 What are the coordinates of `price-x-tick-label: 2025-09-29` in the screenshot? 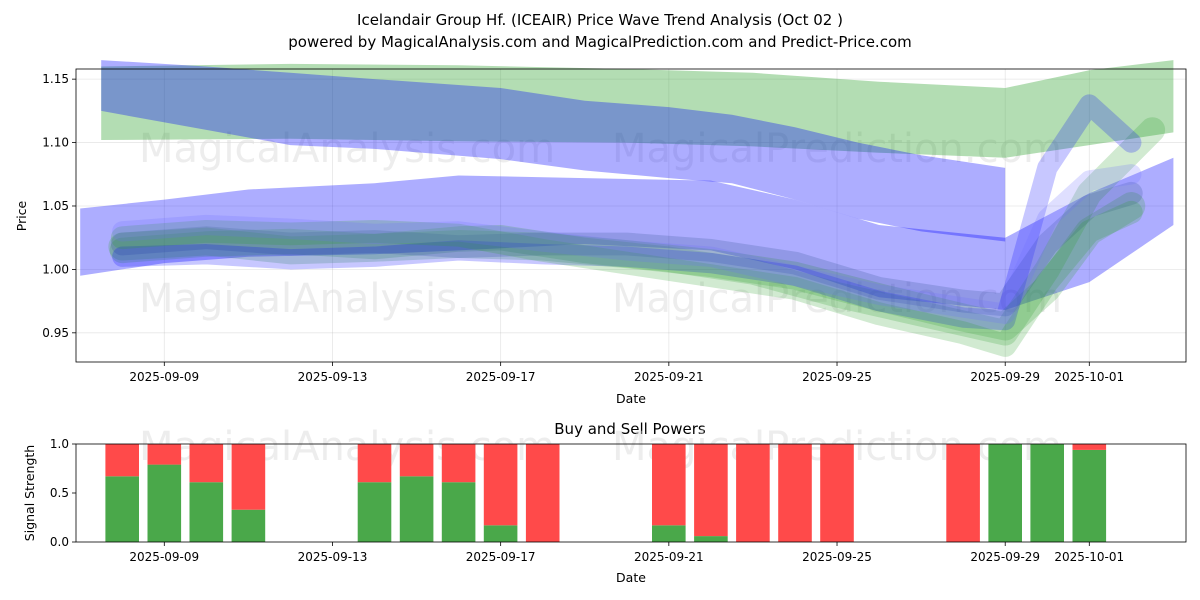 It's located at (1005, 377).